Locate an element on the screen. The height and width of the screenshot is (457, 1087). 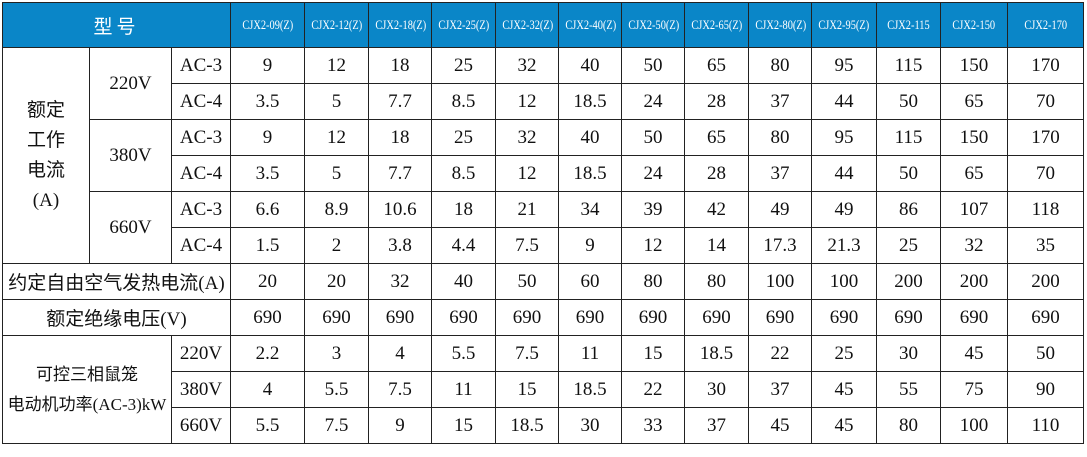
model-header: CJX2-80(Z) is located at coordinates (780, 25).